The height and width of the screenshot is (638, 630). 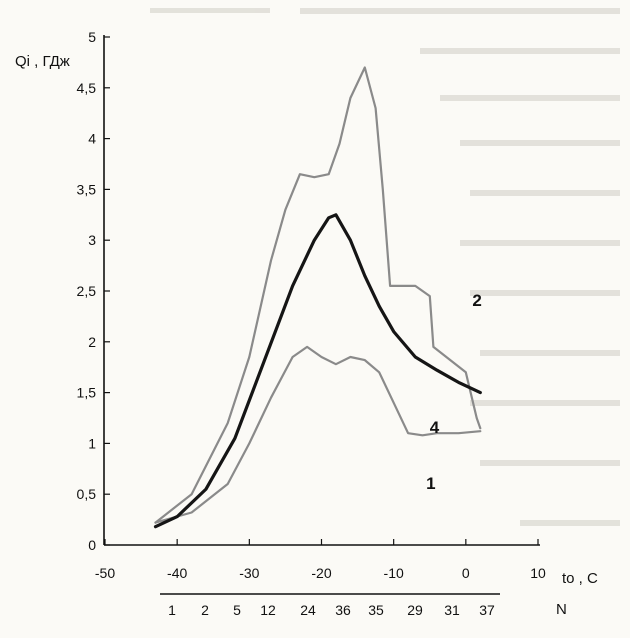 What do you see at coordinates (487, 610) in the screenshot?
I see `n-value-label: 37` at bounding box center [487, 610].